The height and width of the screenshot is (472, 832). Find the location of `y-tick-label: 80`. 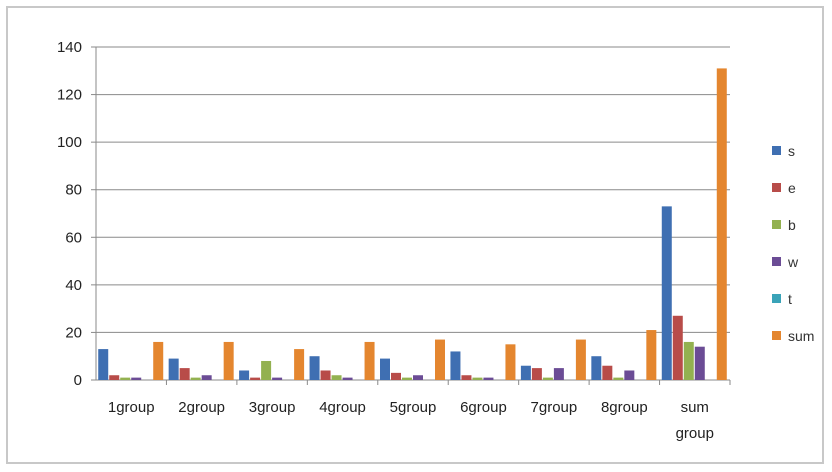

y-tick-label: 80 is located at coordinates (73, 190).